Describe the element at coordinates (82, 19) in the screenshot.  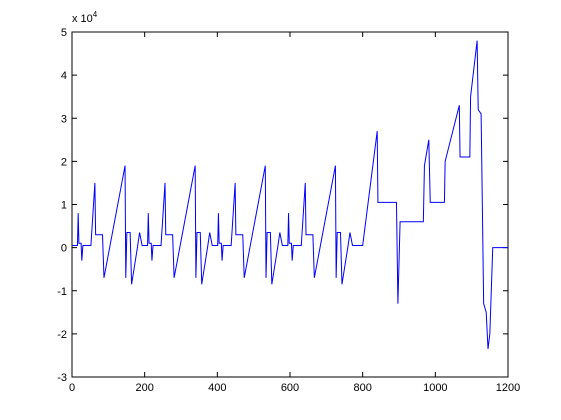
I see `exponent-base: x 10` at that location.